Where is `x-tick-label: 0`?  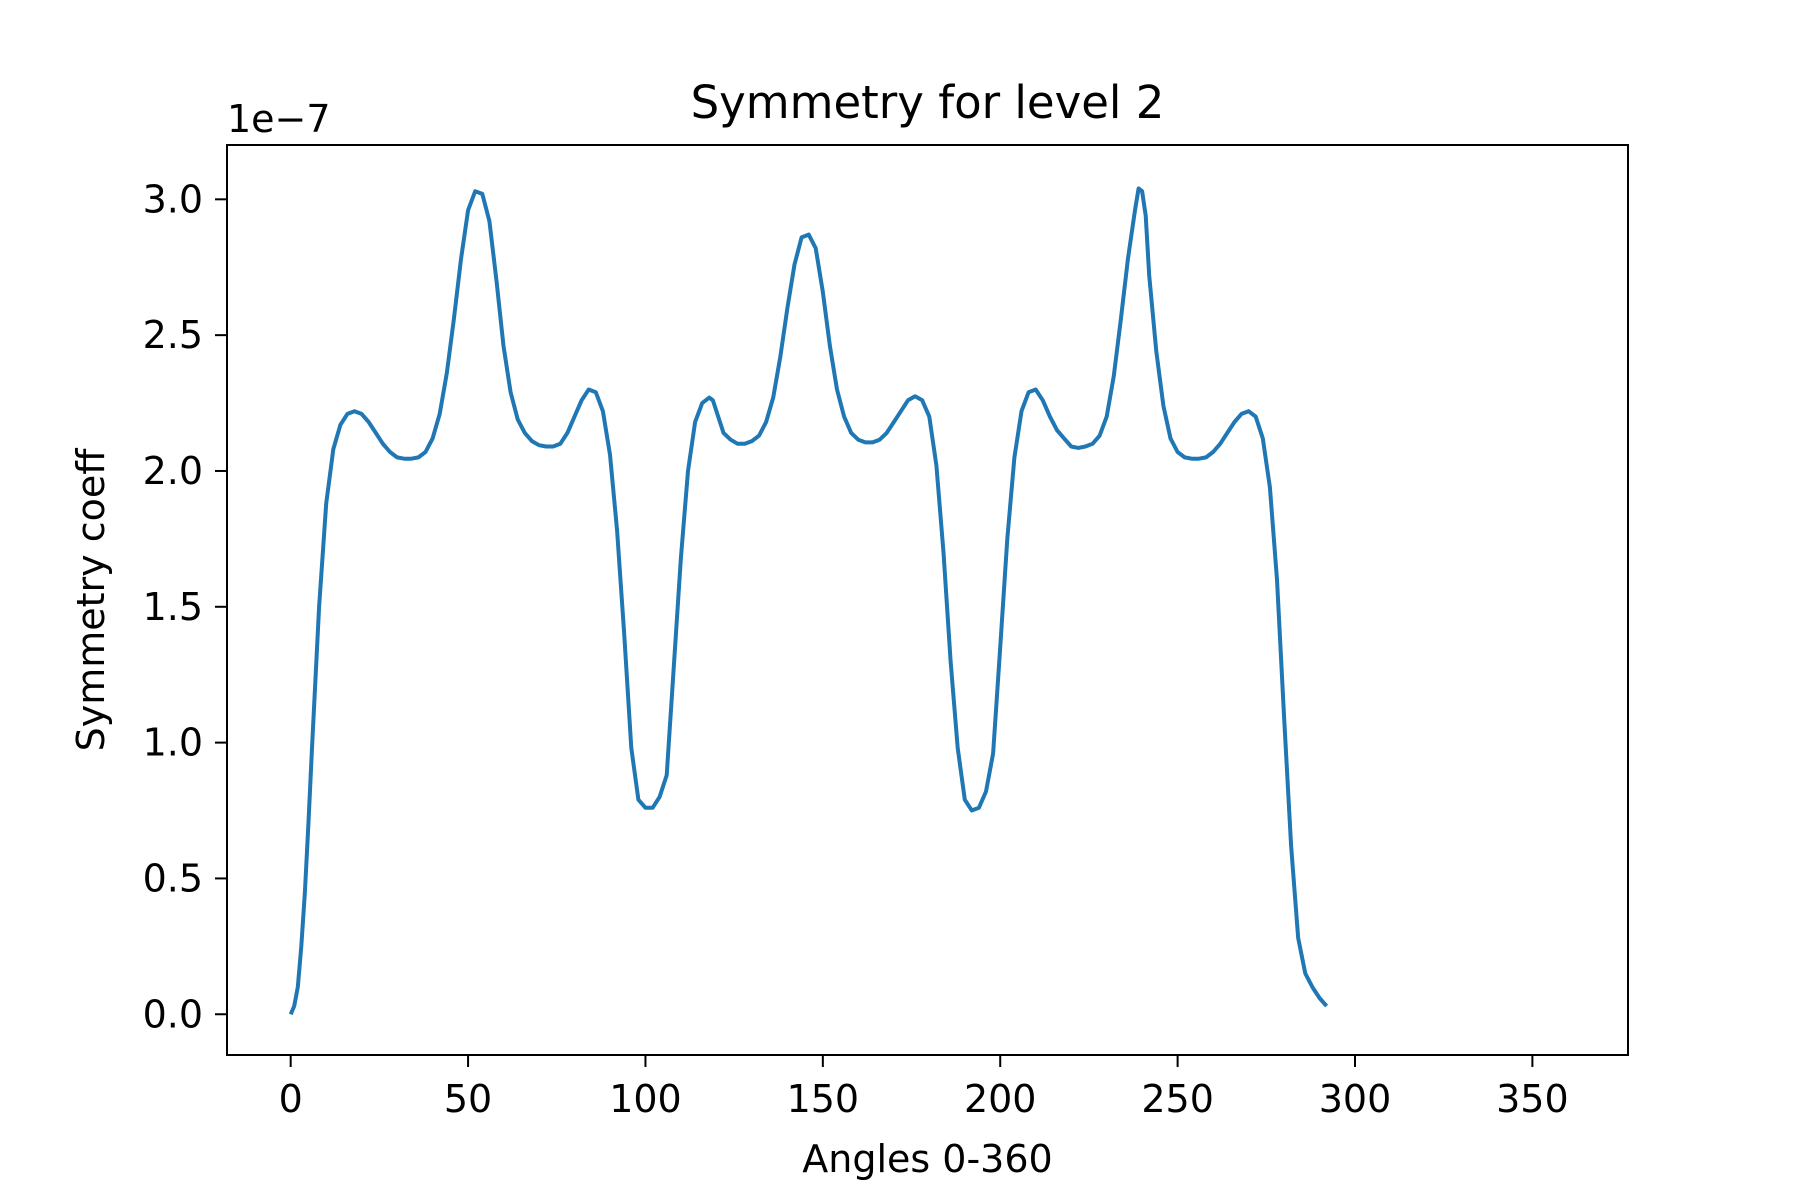 x-tick-label: 0 is located at coordinates (291, 1099).